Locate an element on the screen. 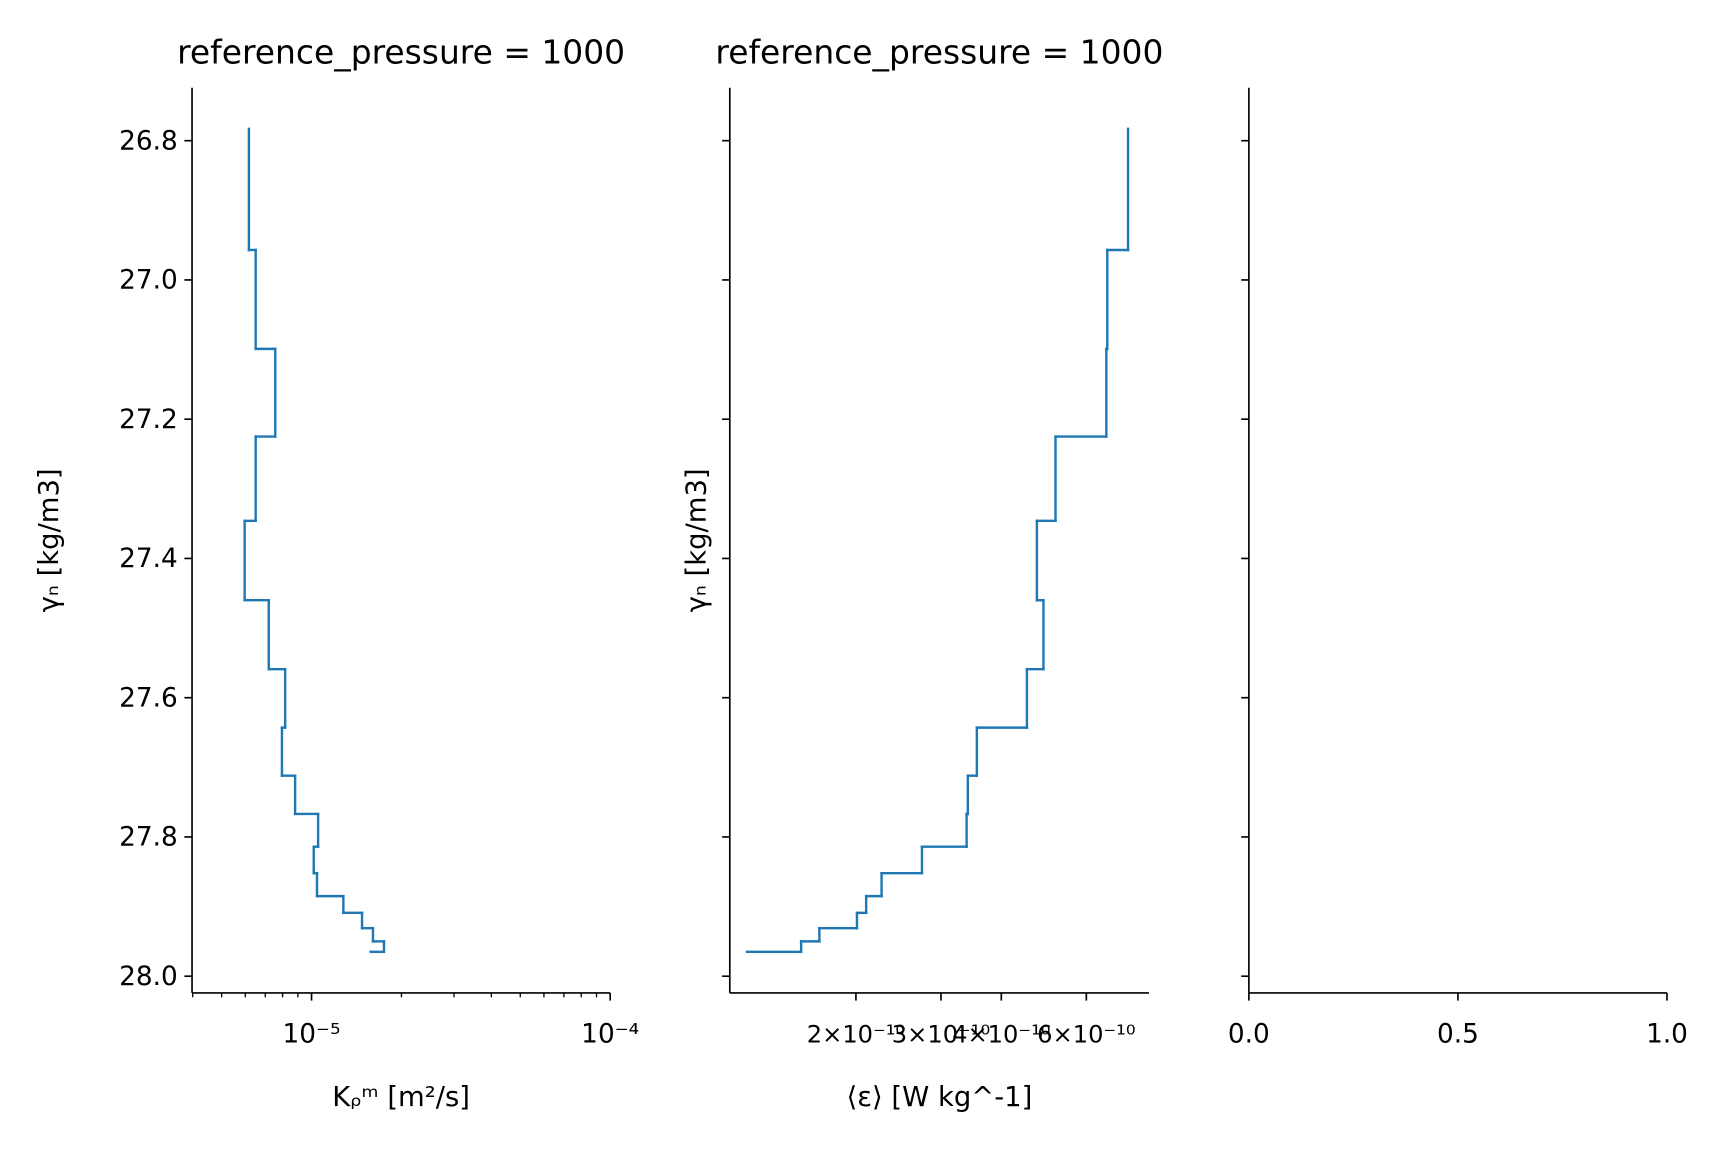 This screenshot has width=1712, height=1152. y-tick-label: 27.4 is located at coordinates (148, 559).